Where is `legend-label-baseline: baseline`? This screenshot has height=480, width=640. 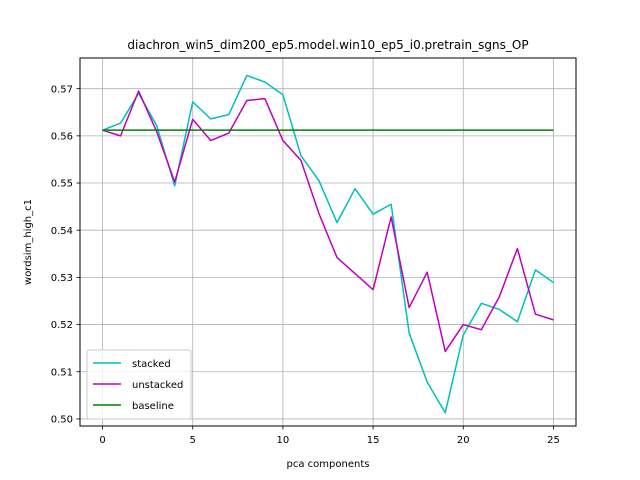
legend-label-baseline: baseline is located at coordinates (153, 406).